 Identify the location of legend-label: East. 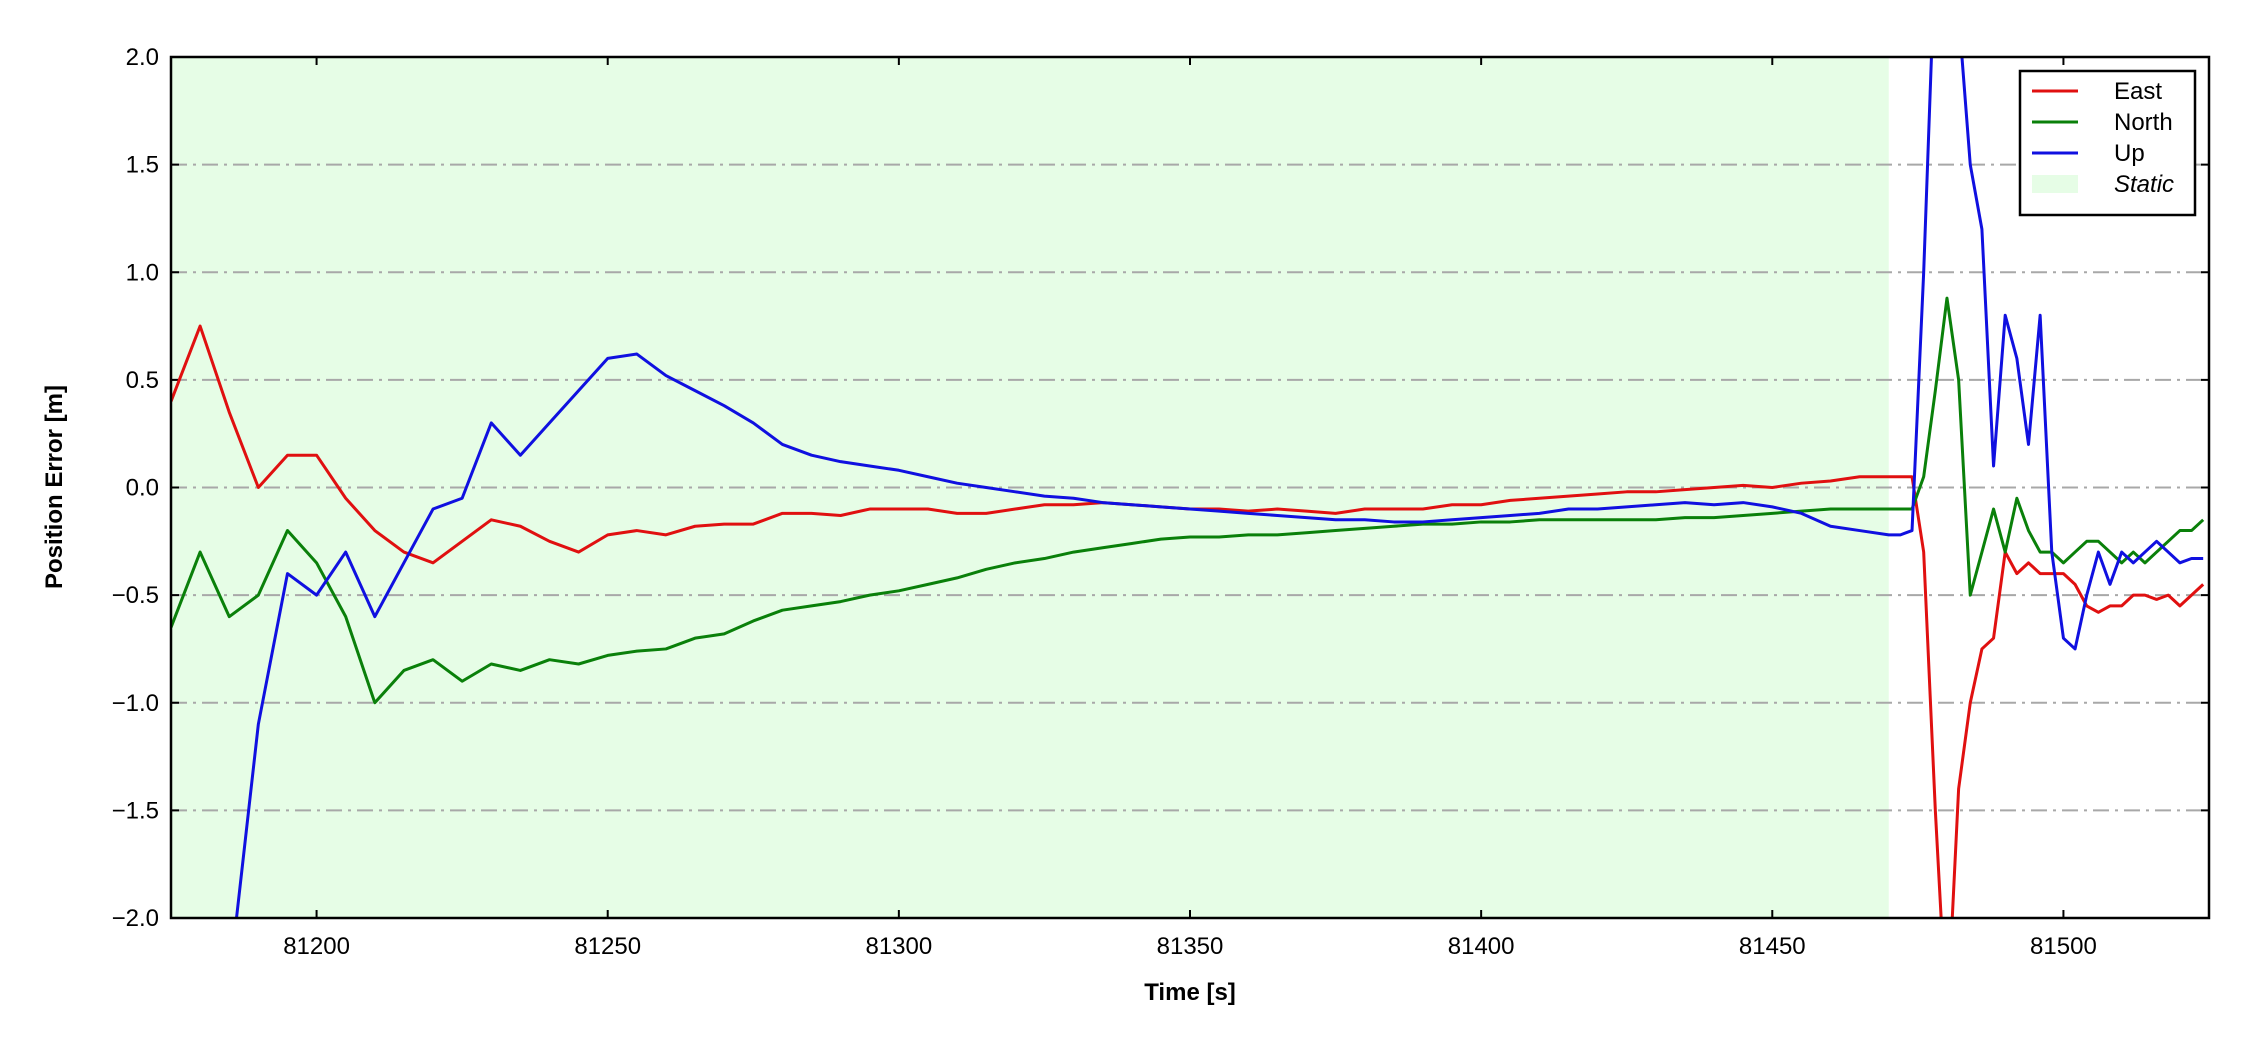
(2138, 91).